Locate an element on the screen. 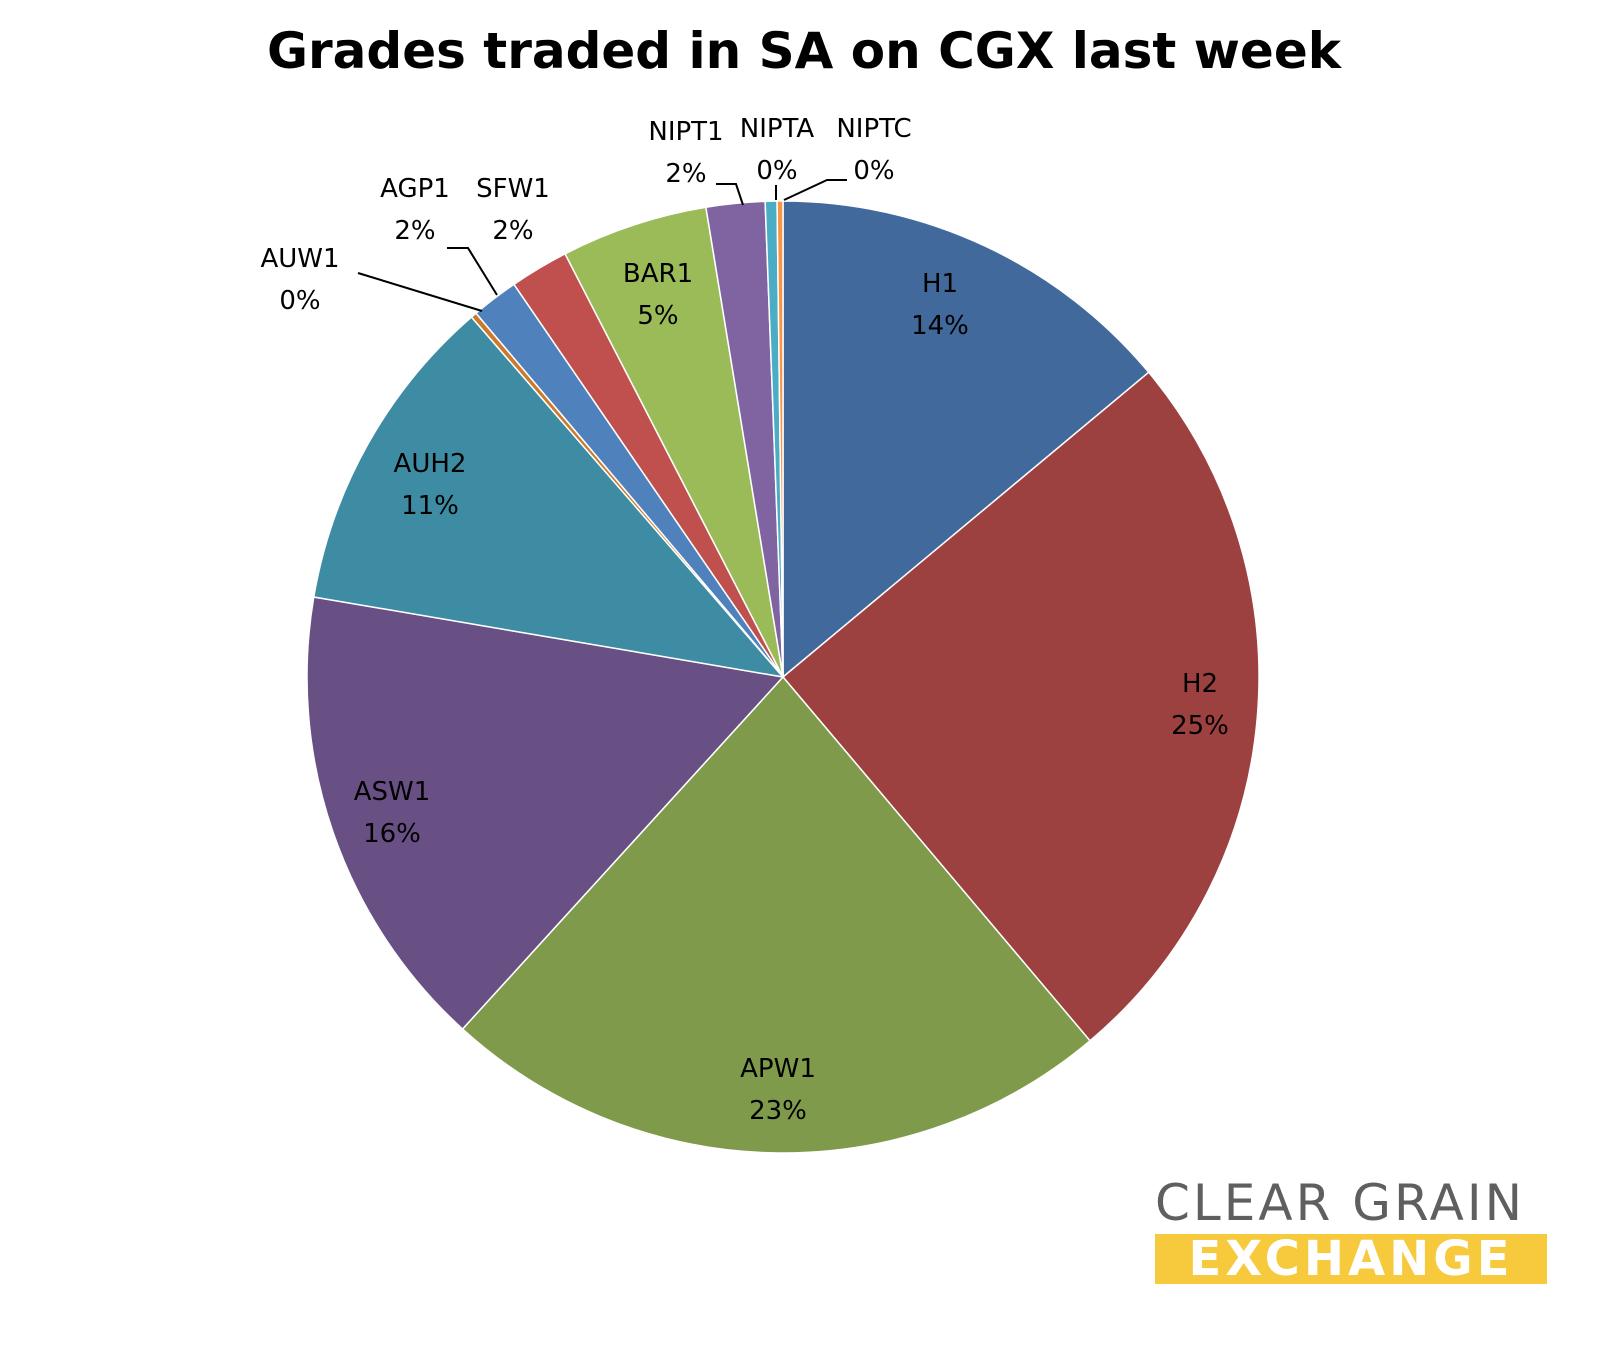  slice-label-auh2: AUH2 is located at coordinates (430, 464).